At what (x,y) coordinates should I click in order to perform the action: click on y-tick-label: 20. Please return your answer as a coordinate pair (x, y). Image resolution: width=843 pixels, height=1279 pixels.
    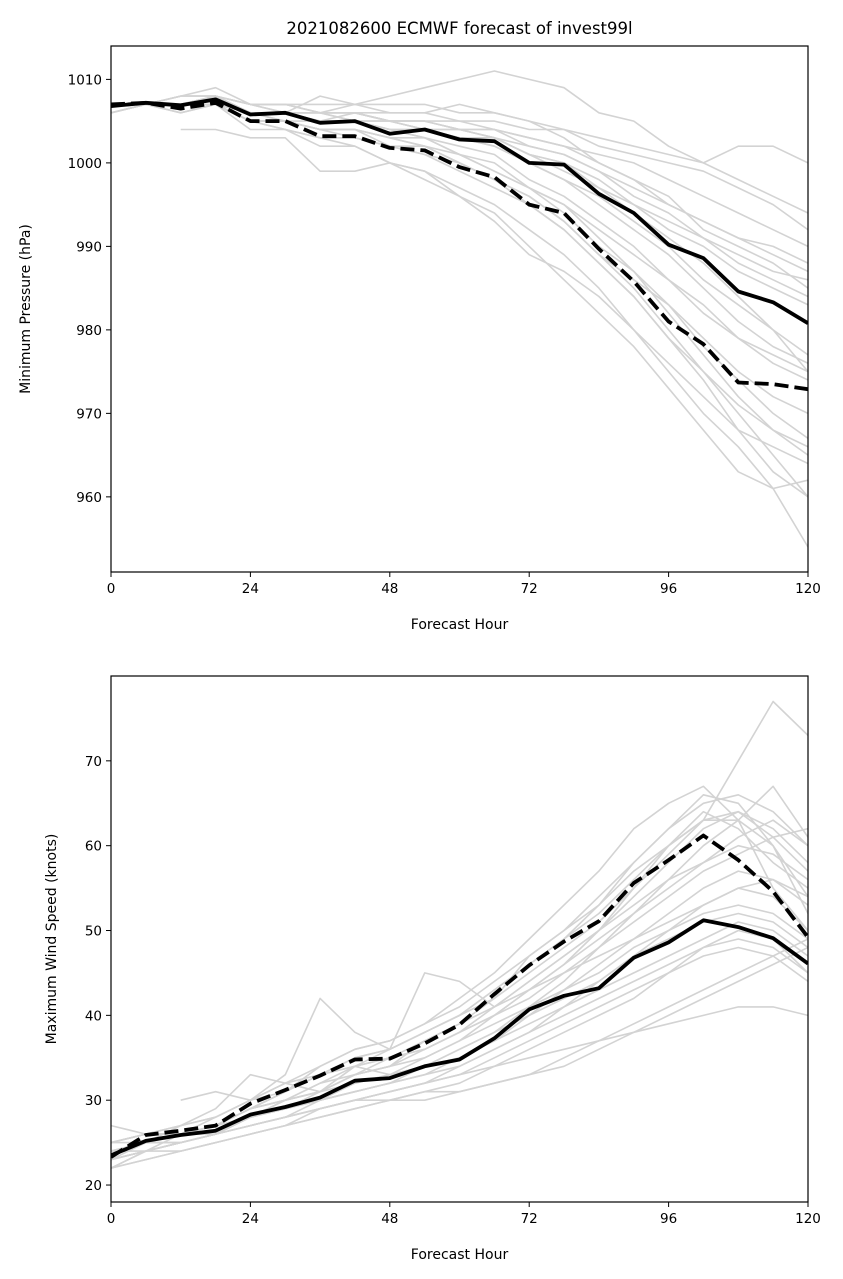
    Looking at the image, I should click on (93, 1186).